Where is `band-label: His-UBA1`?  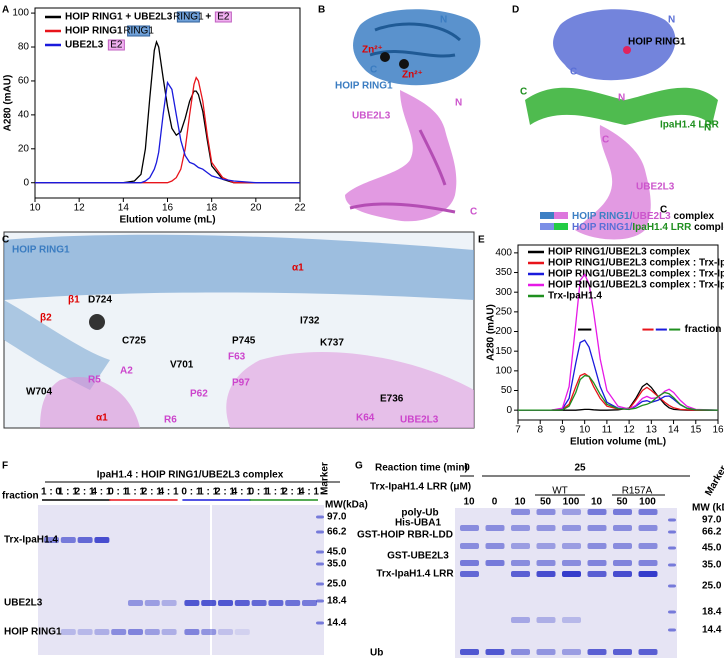
band-label: His-UBA1 is located at coordinates (418, 523).